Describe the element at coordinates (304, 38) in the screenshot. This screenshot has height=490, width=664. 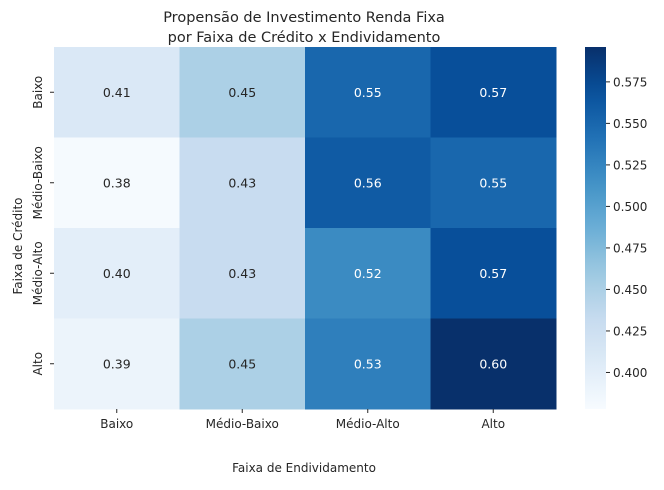
I see `chart-title-line-2: por Faixa de Crédito x Endividamento` at that location.